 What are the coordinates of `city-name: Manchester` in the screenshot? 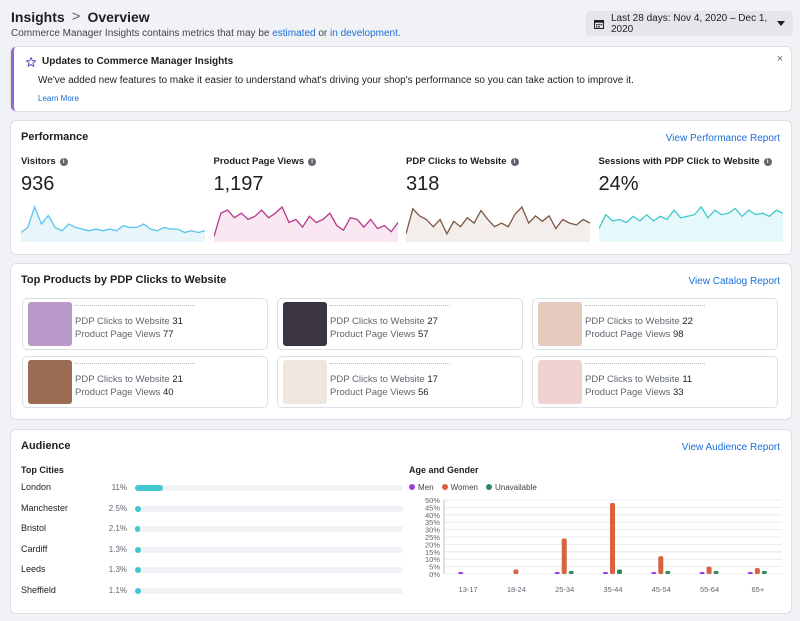 It's located at (45, 507).